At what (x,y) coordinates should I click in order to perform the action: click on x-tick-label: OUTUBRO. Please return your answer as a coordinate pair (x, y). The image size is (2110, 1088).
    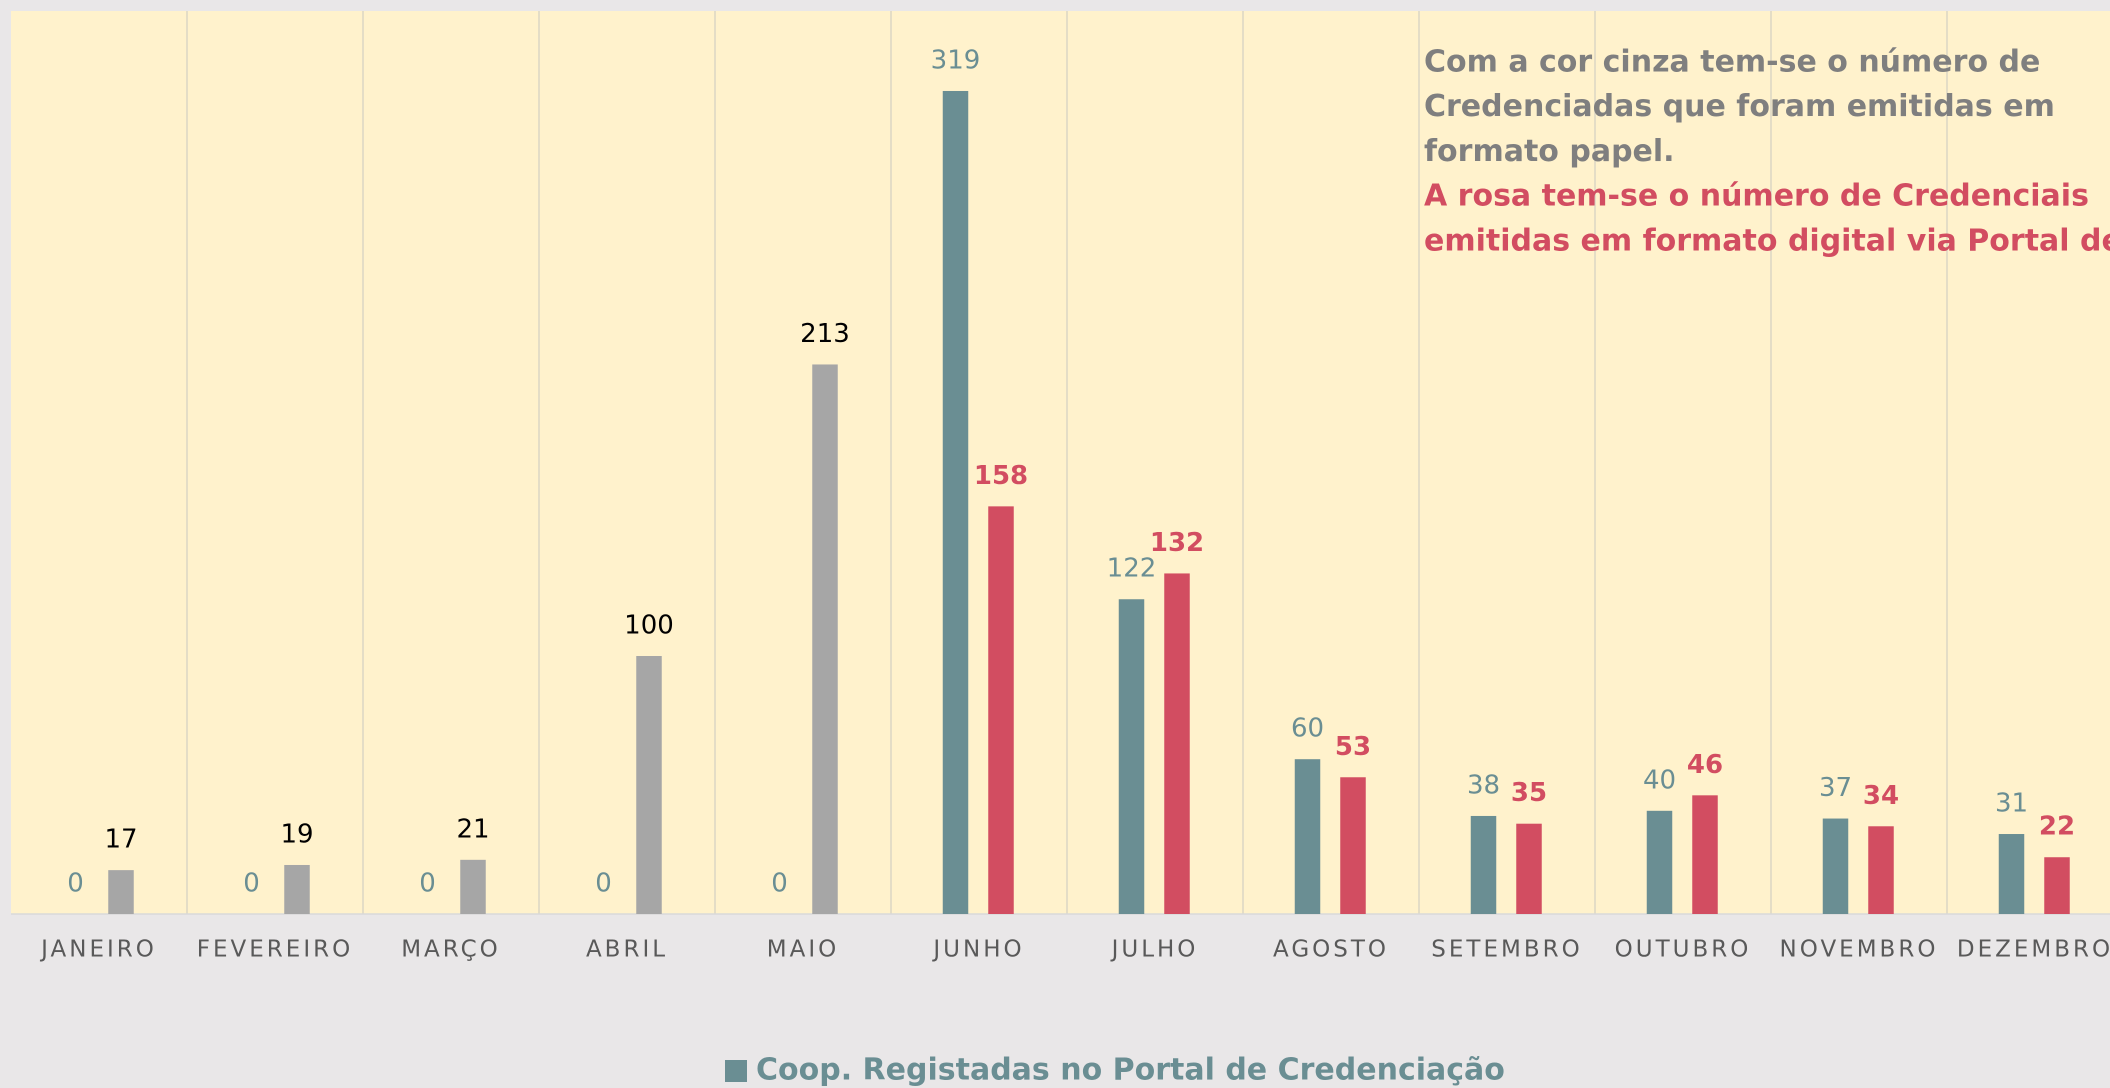
    Looking at the image, I should click on (1683, 950).